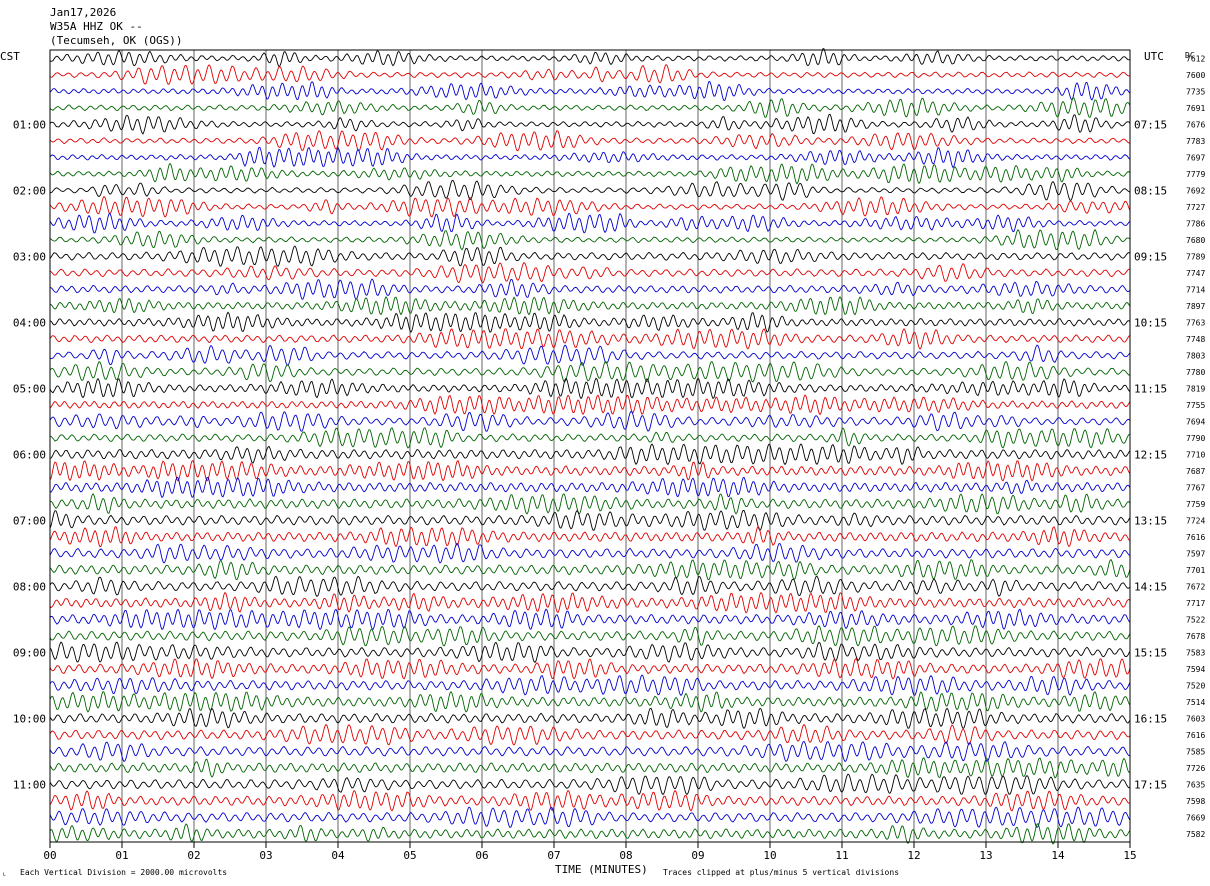 The height and width of the screenshot is (886, 1210). What do you see at coordinates (1195, 256) in the screenshot?
I see `dc-offset-value: 7789` at bounding box center [1195, 256].